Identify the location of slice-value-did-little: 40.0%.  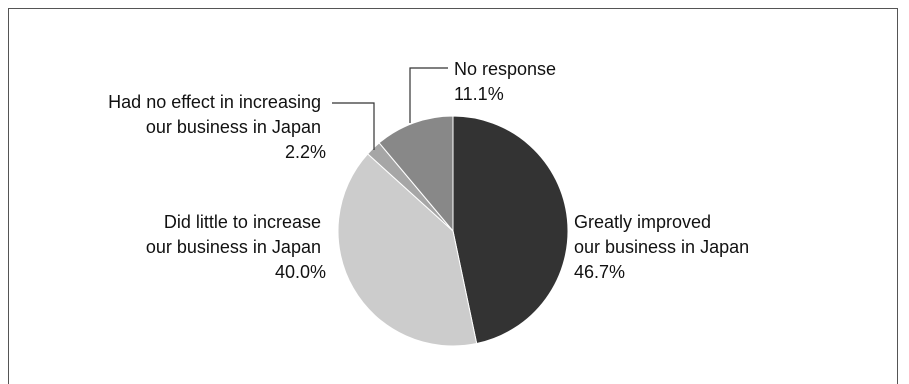
(300, 272).